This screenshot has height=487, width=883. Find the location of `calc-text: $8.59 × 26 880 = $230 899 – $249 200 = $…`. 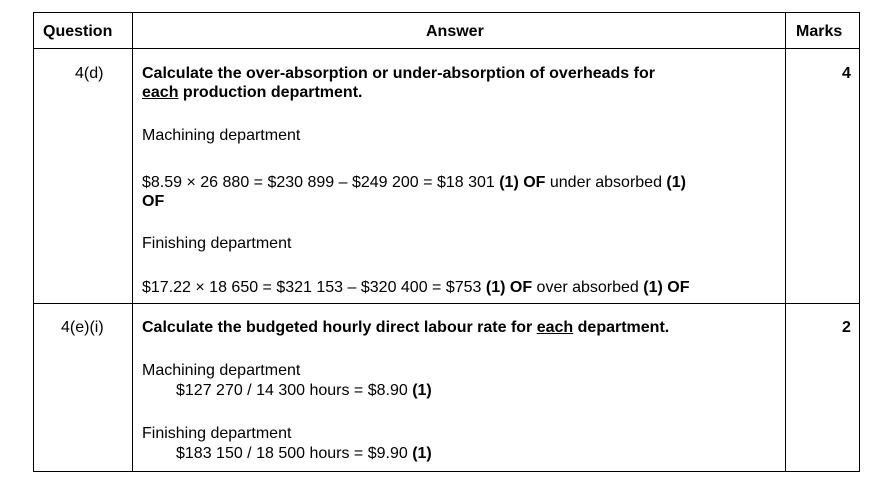

calc-text: $8.59 × 26 880 = $230 899 – $249 200 = $… is located at coordinates (321, 182).